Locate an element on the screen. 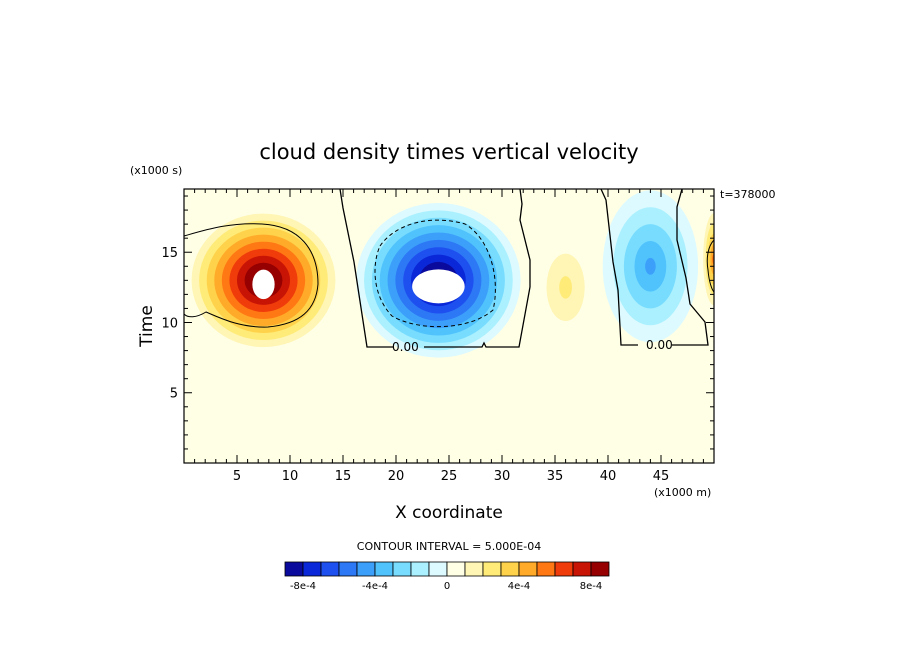 The image size is (904, 654). x-tick-label: 25 is located at coordinates (449, 476).